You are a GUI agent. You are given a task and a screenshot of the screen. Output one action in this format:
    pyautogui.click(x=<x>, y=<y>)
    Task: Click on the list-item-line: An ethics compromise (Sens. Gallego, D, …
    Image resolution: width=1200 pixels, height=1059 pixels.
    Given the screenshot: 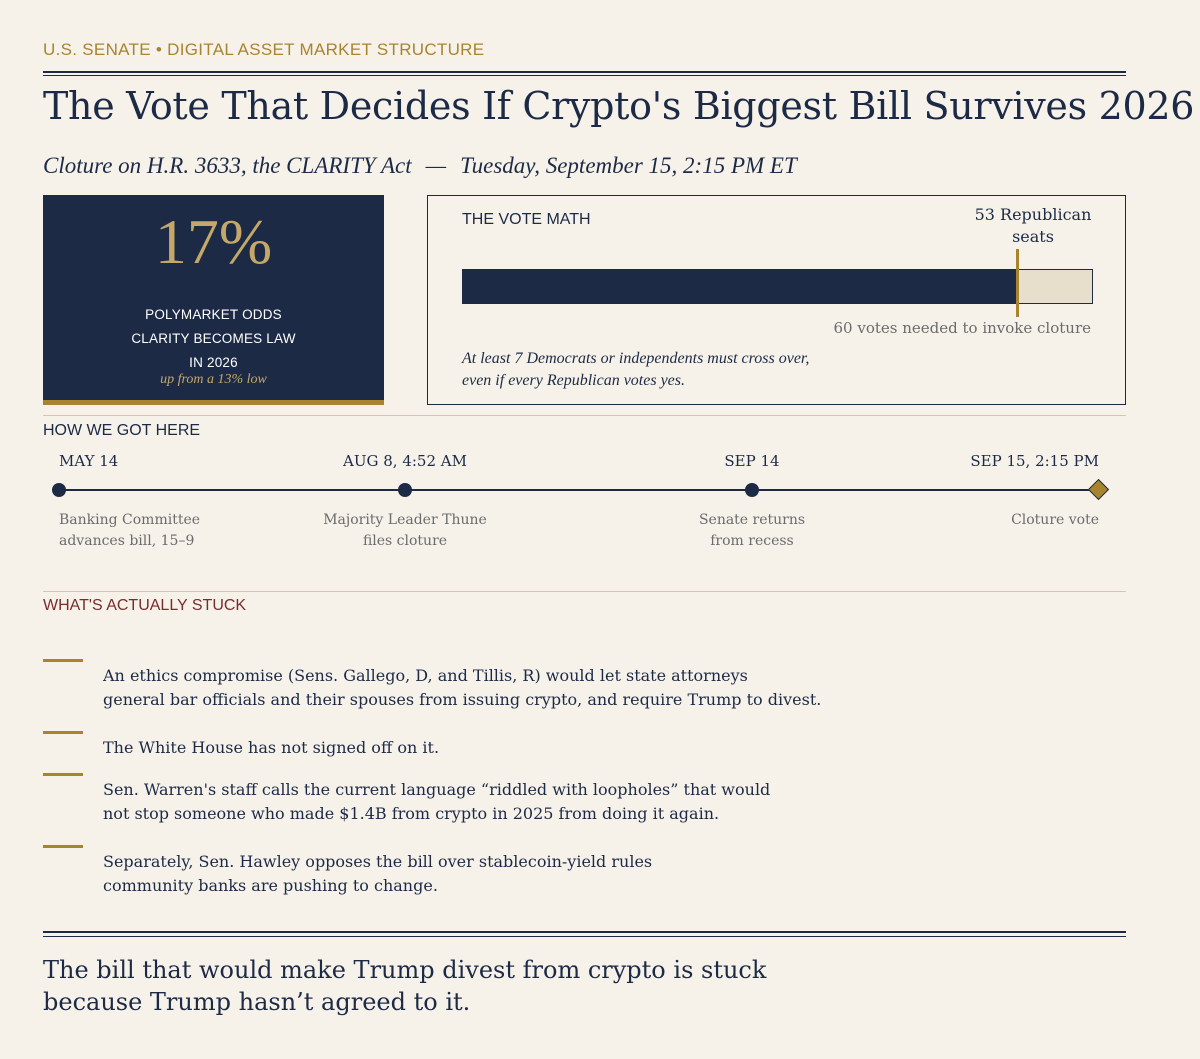 What is the action you would take?
    pyautogui.click(x=425, y=675)
    